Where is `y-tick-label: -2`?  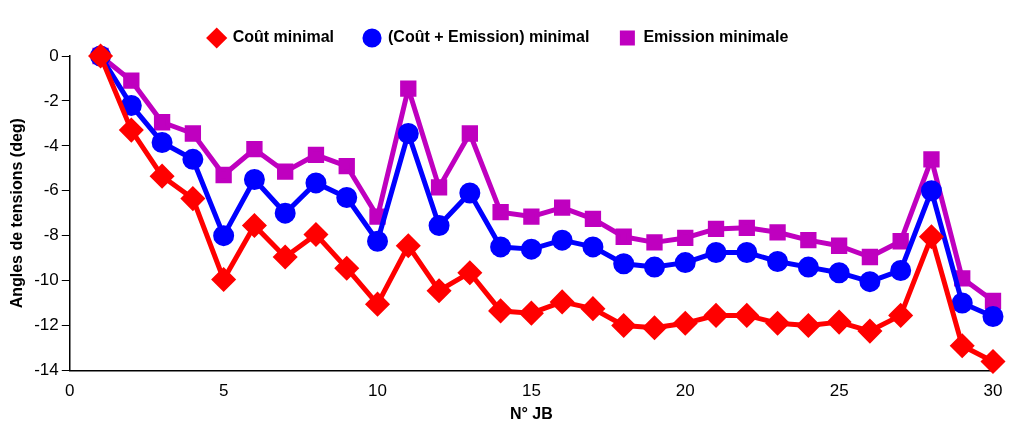
y-tick-label: -2 is located at coordinates (51, 100).